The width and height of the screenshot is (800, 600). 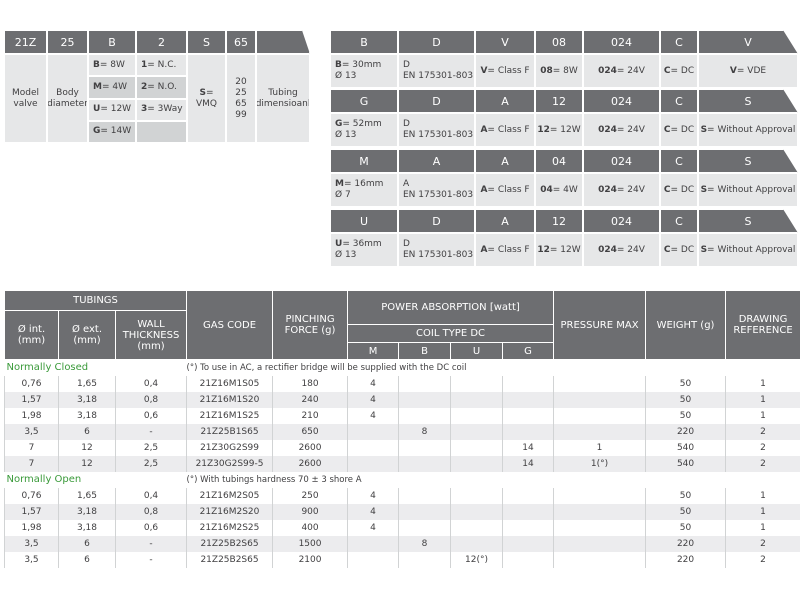 What do you see at coordinates (310, 543) in the screenshot?
I see `data-cell: 1500` at bounding box center [310, 543].